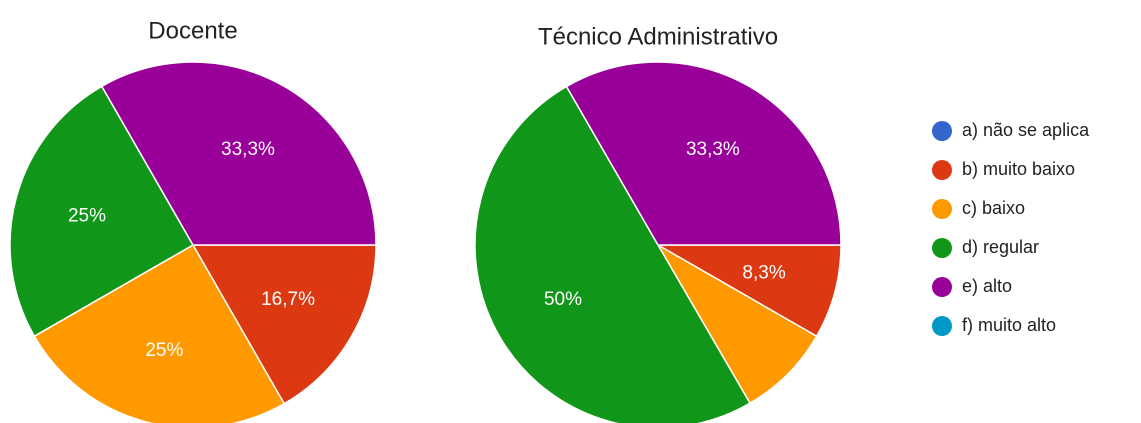 The image size is (1141, 423). Describe the element at coordinates (987, 286) in the screenshot. I see `legend-label: e) alto` at that location.